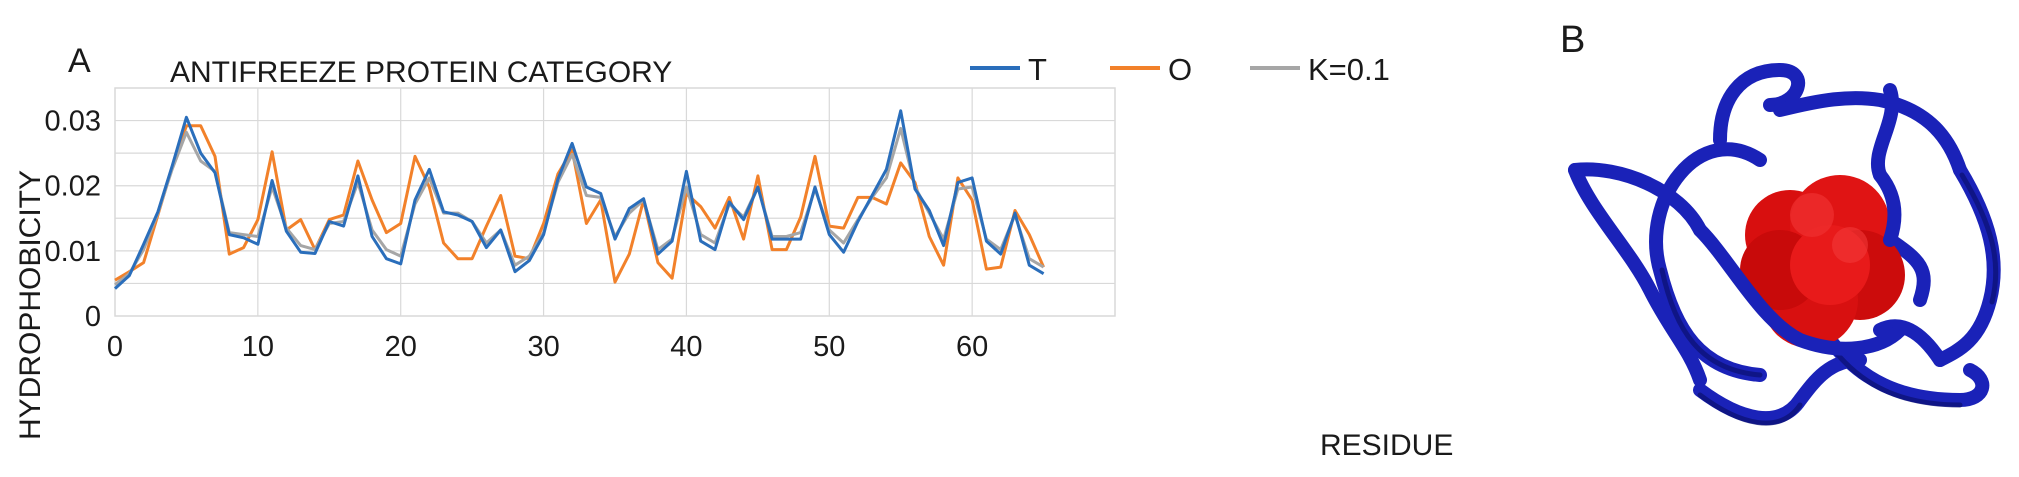 This screenshot has height=477, width=2019. I want to click on panel-a-label: A, so click(79, 61).